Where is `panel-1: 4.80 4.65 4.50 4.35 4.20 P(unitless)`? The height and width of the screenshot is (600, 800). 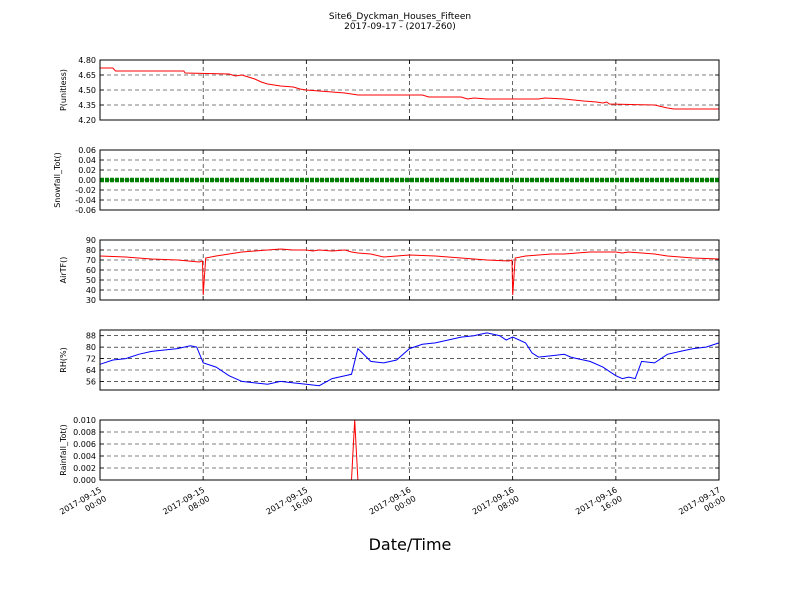 panel-1: 4.80 4.65 4.50 4.35 4.20 P(unitless) is located at coordinates (389, 90).